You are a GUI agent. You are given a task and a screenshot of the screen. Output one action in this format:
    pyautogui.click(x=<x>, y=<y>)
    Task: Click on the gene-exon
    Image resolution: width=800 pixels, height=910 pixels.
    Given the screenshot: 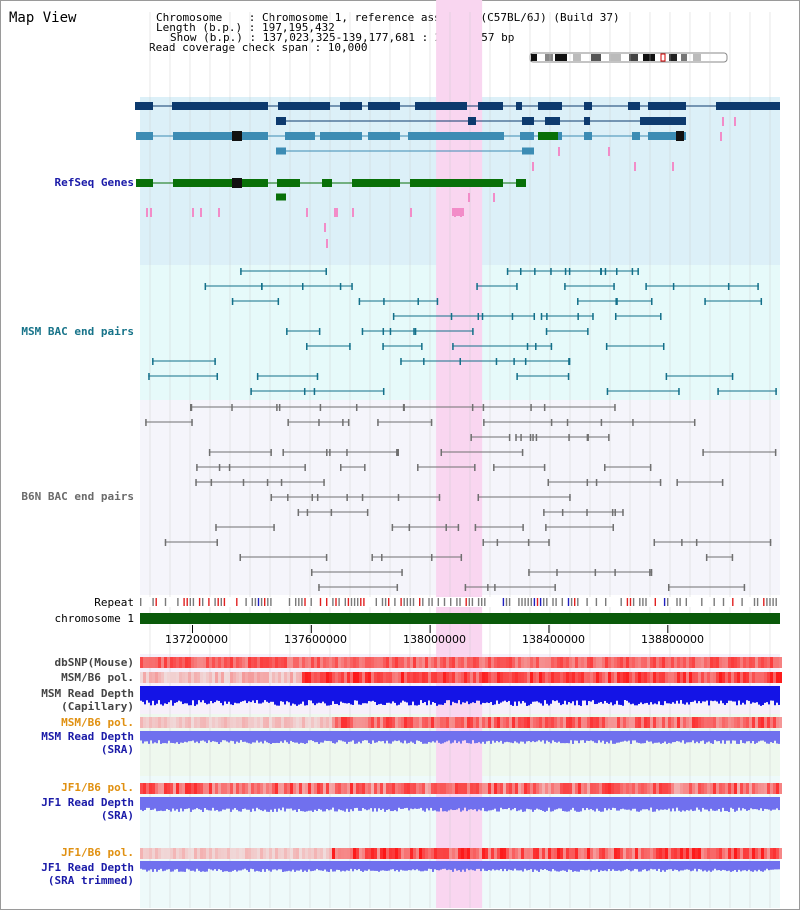 What is the action you would take?
    pyautogui.click(x=144, y=106)
    